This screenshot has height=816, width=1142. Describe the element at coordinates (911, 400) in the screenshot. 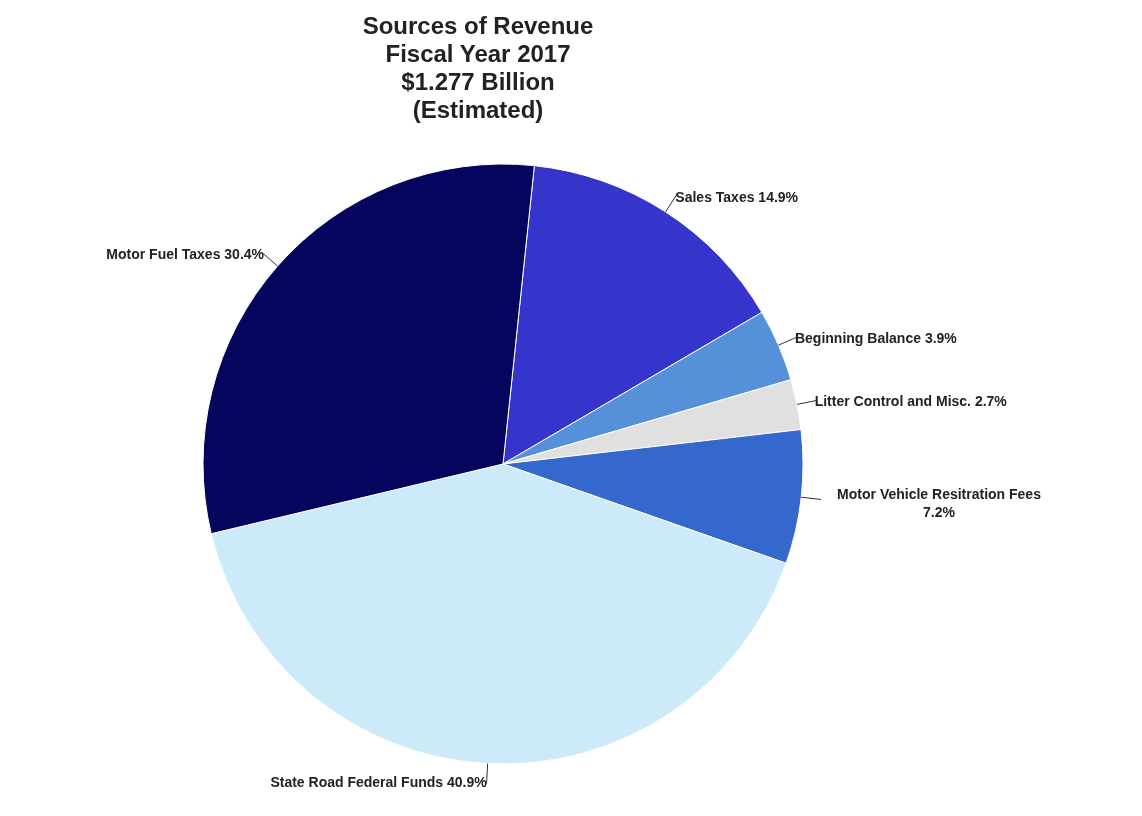

I see `slice-label: Litter Control and Misc. 2.7%` at that location.